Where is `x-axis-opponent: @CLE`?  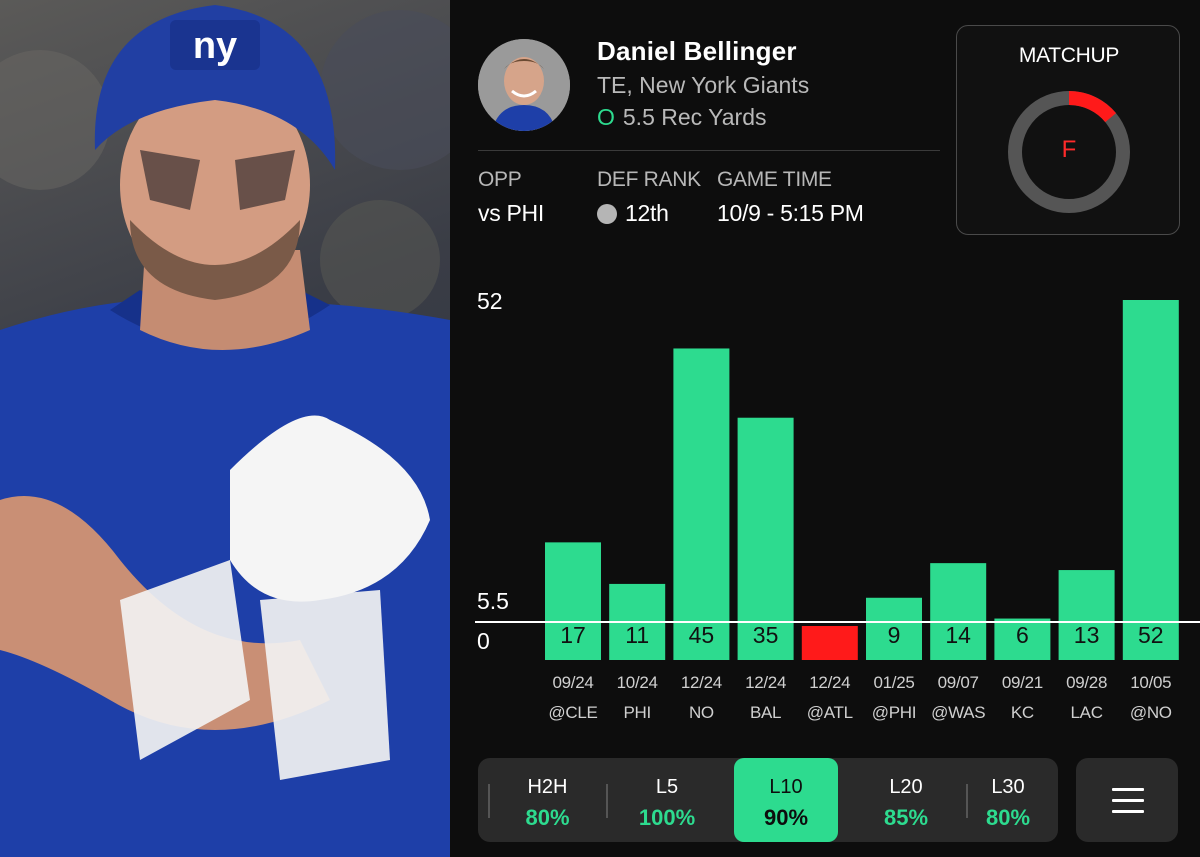
x-axis-opponent: @CLE is located at coordinates (573, 712).